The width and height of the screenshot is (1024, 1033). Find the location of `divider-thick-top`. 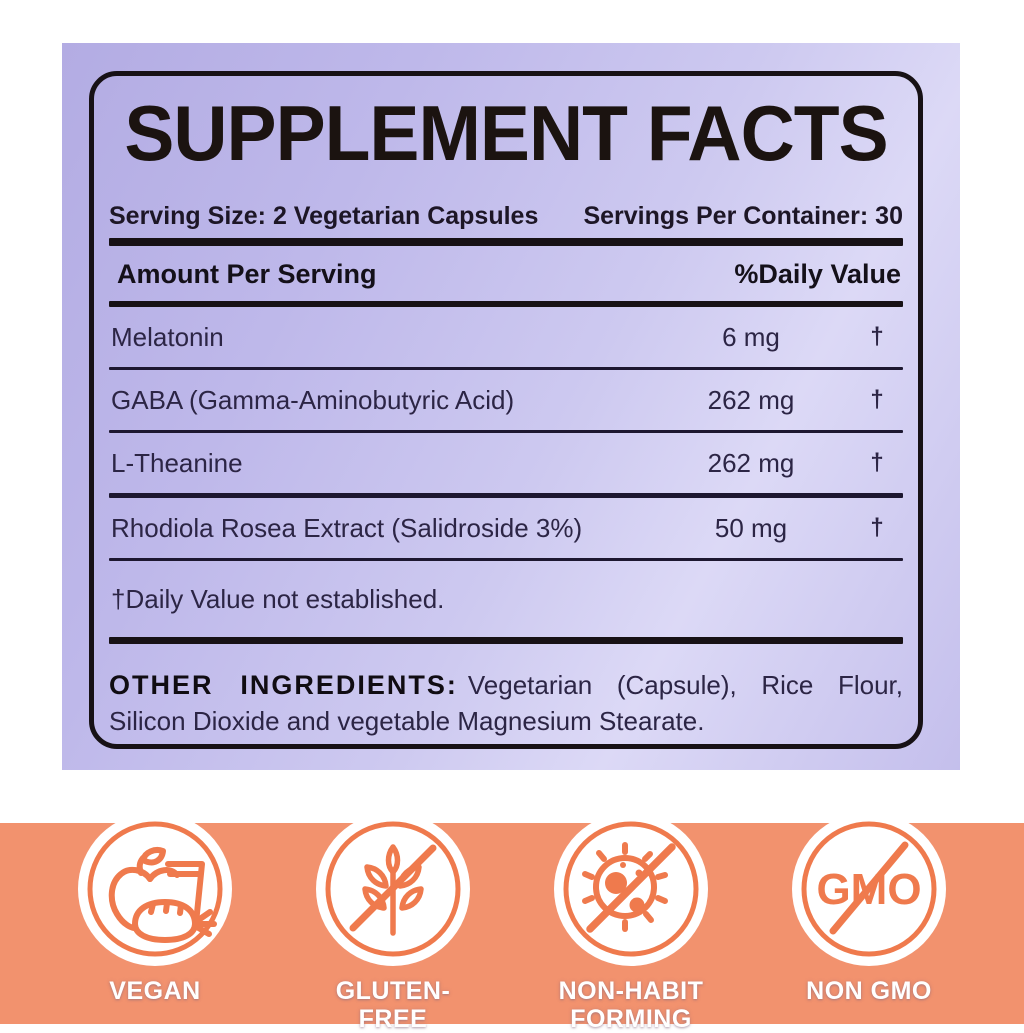

divider-thick-top is located at coordinates (506, 242).